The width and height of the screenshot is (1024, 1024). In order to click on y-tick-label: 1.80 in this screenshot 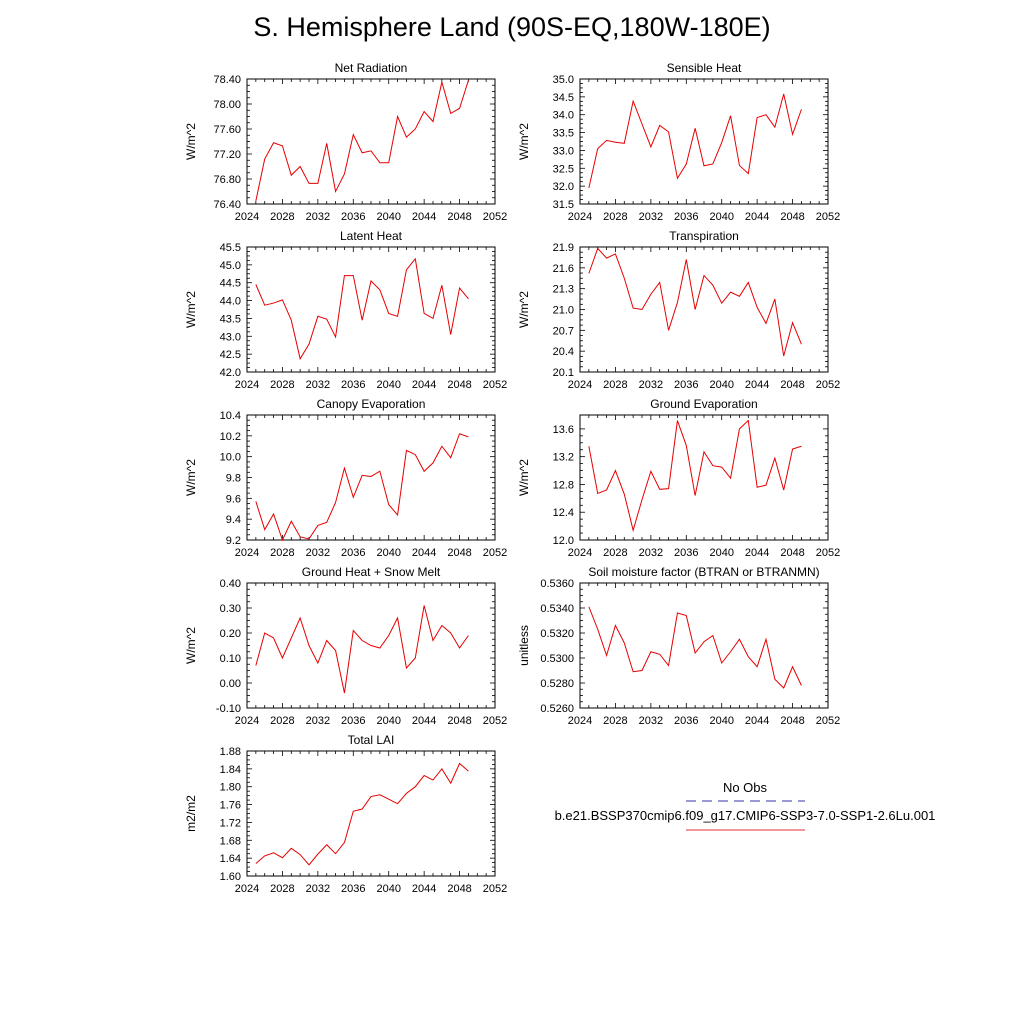, I will do `click(230, 788)`.